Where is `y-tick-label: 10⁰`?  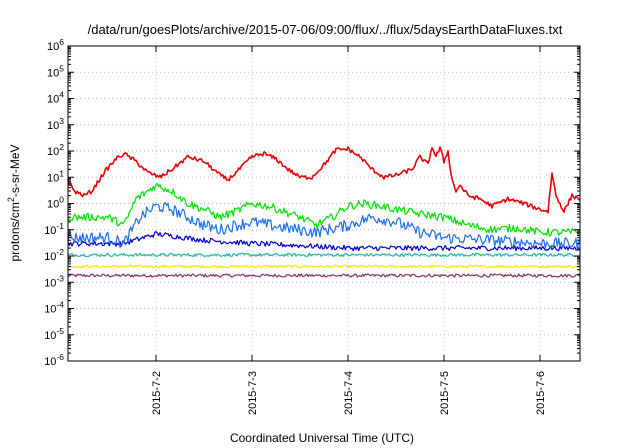
y-tick-label: 10⁰ is located at coordinates (55, 203).